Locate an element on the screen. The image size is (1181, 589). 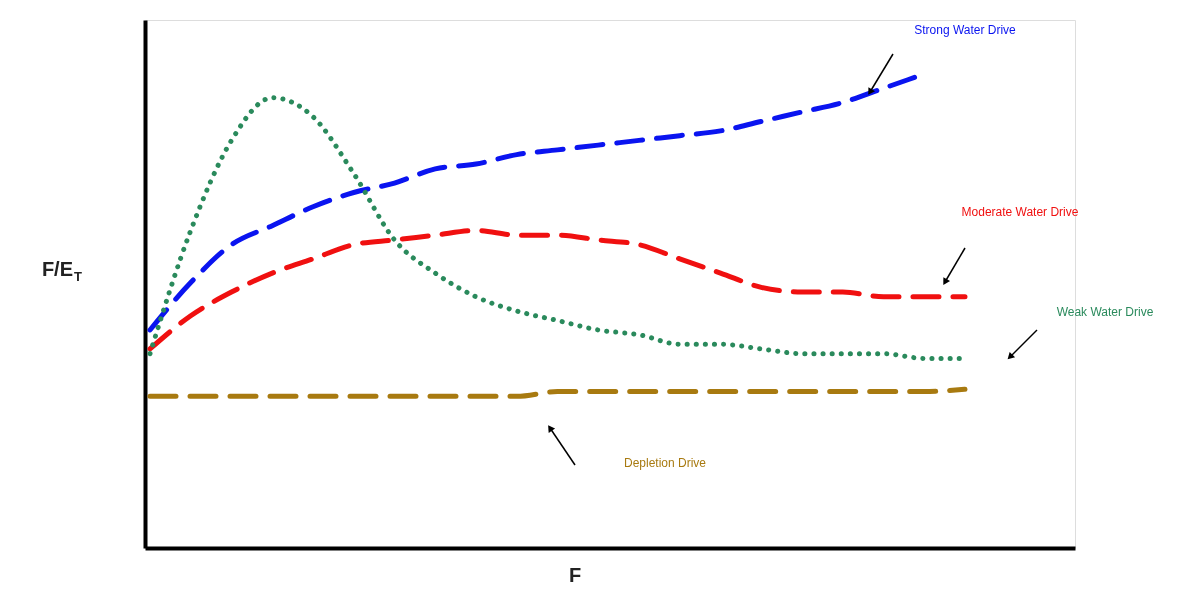
text: Strong Water Drive is located at coordinates (965, 30).